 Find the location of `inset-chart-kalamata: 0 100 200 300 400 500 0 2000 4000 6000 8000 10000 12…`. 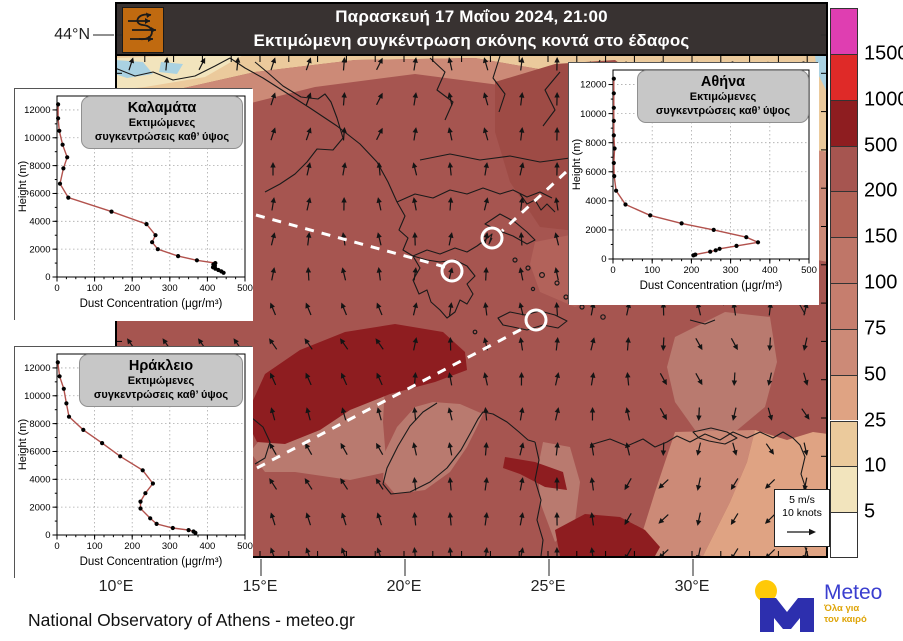

inset-chart-kalamata: 0 100 200 300 400 500 0 2000 4000 6000 8000 10000 12… is located at coordinates (133, 204).